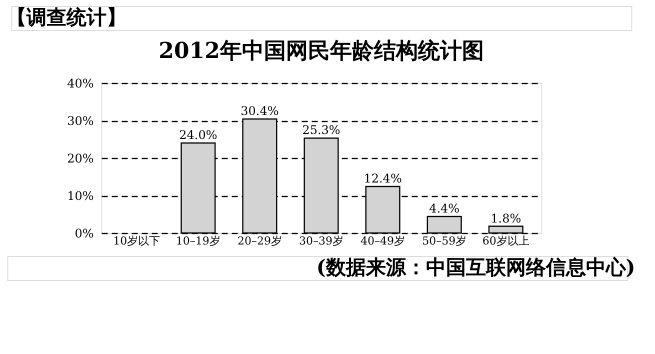 This screenshot has height=354, width=655. What do you see at coordinates (476, 267) in the screenshot?
I see `text: (数据来源：中国互联网络信息中心)` at bounding box center [476, 267].